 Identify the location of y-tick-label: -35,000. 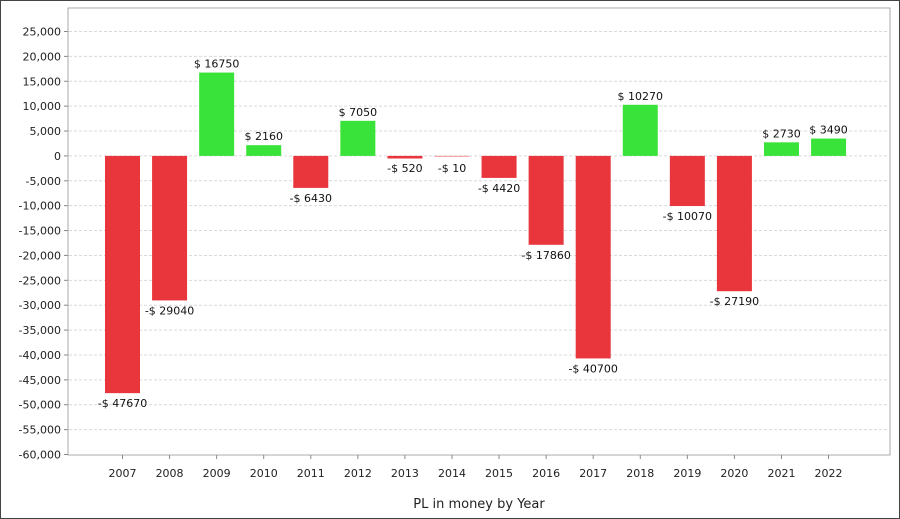
(40, 330).